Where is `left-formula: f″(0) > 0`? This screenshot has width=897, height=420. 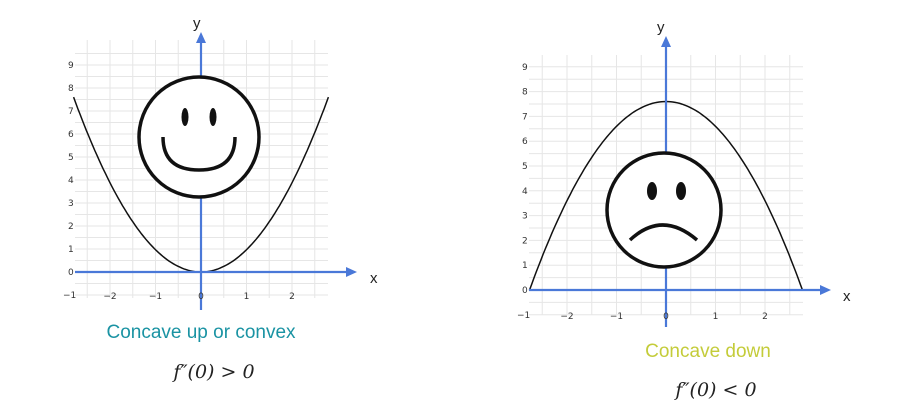 left-formula: f″(0) > 0 is located at coordinates (212, 372).